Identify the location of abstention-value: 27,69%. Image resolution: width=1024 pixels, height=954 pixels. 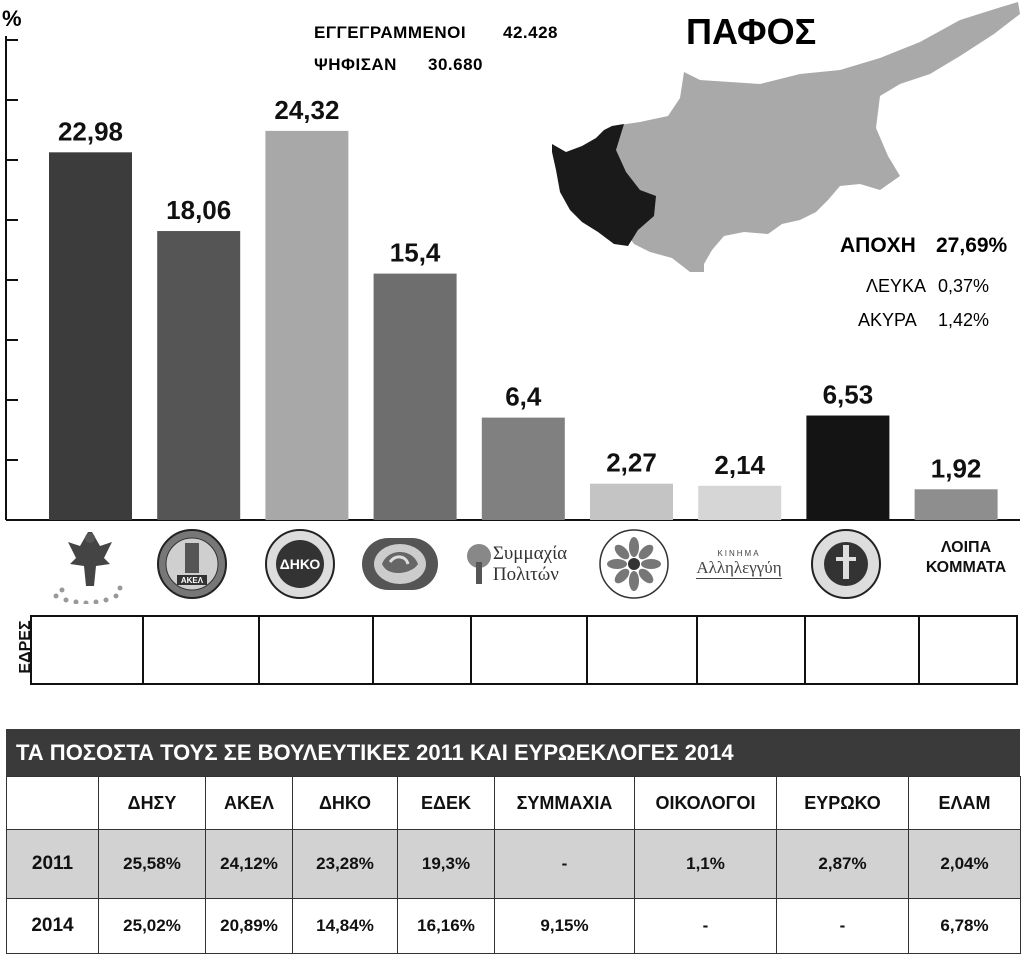
(972, 245).